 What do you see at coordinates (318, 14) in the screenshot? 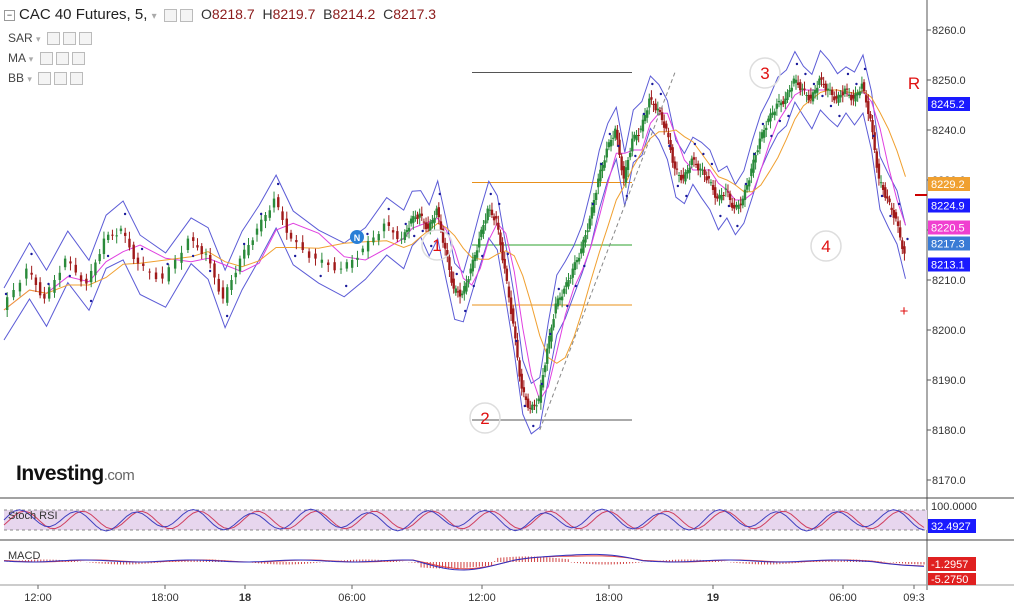
I see `ohlc-readout: O8218.7 H8219.7 B8214.2 C8217.3` at bounding box center [318, 14].